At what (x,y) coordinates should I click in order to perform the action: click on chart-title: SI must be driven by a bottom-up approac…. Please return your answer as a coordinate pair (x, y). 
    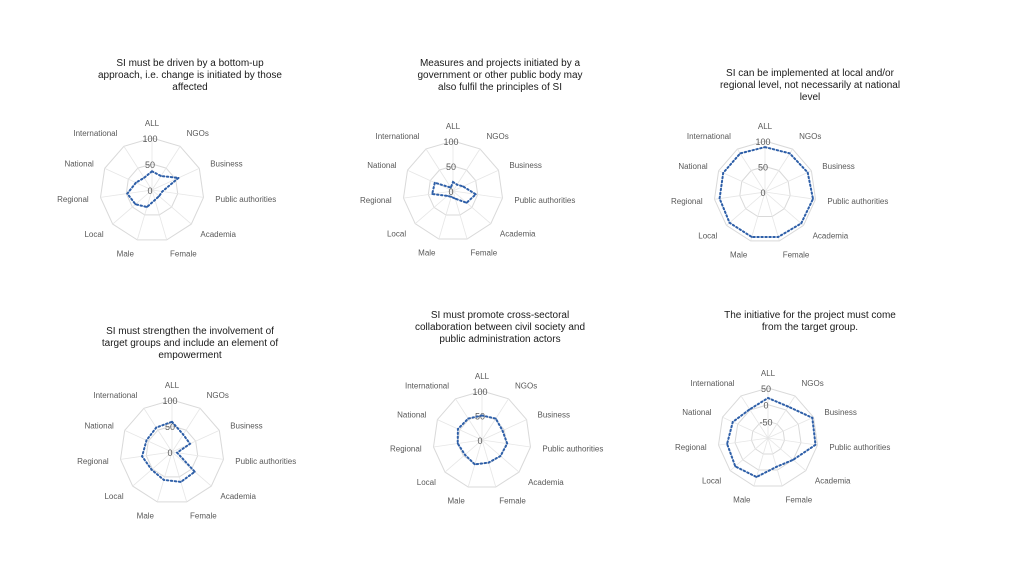
    Looking at the image, I should click on (189, 75).